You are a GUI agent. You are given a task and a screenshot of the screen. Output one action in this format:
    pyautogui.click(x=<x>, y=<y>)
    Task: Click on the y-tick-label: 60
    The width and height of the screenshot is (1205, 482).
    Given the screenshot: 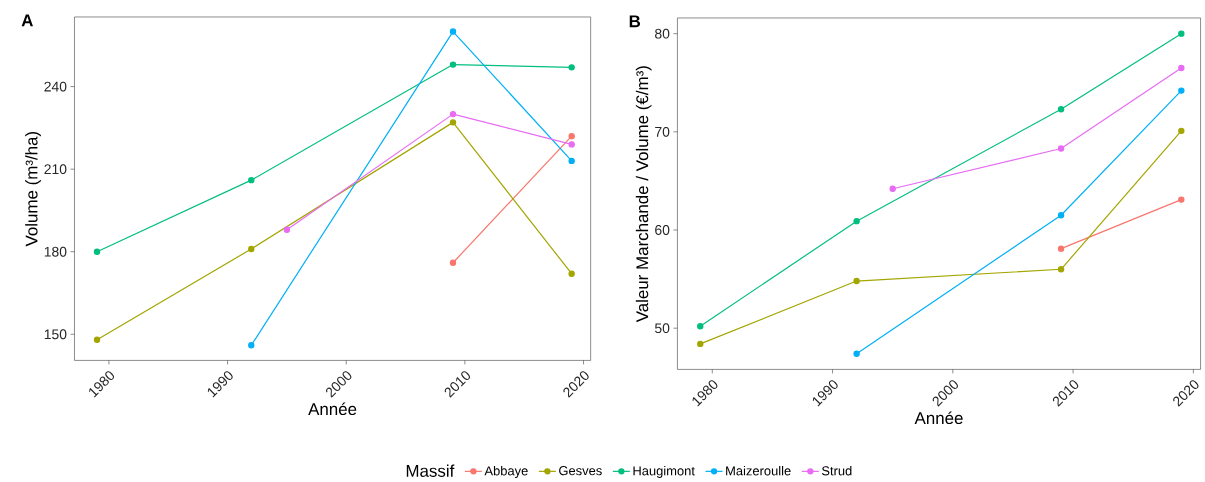 What is the action you would take?
    pyautogui.click(x=662, y=229)
    